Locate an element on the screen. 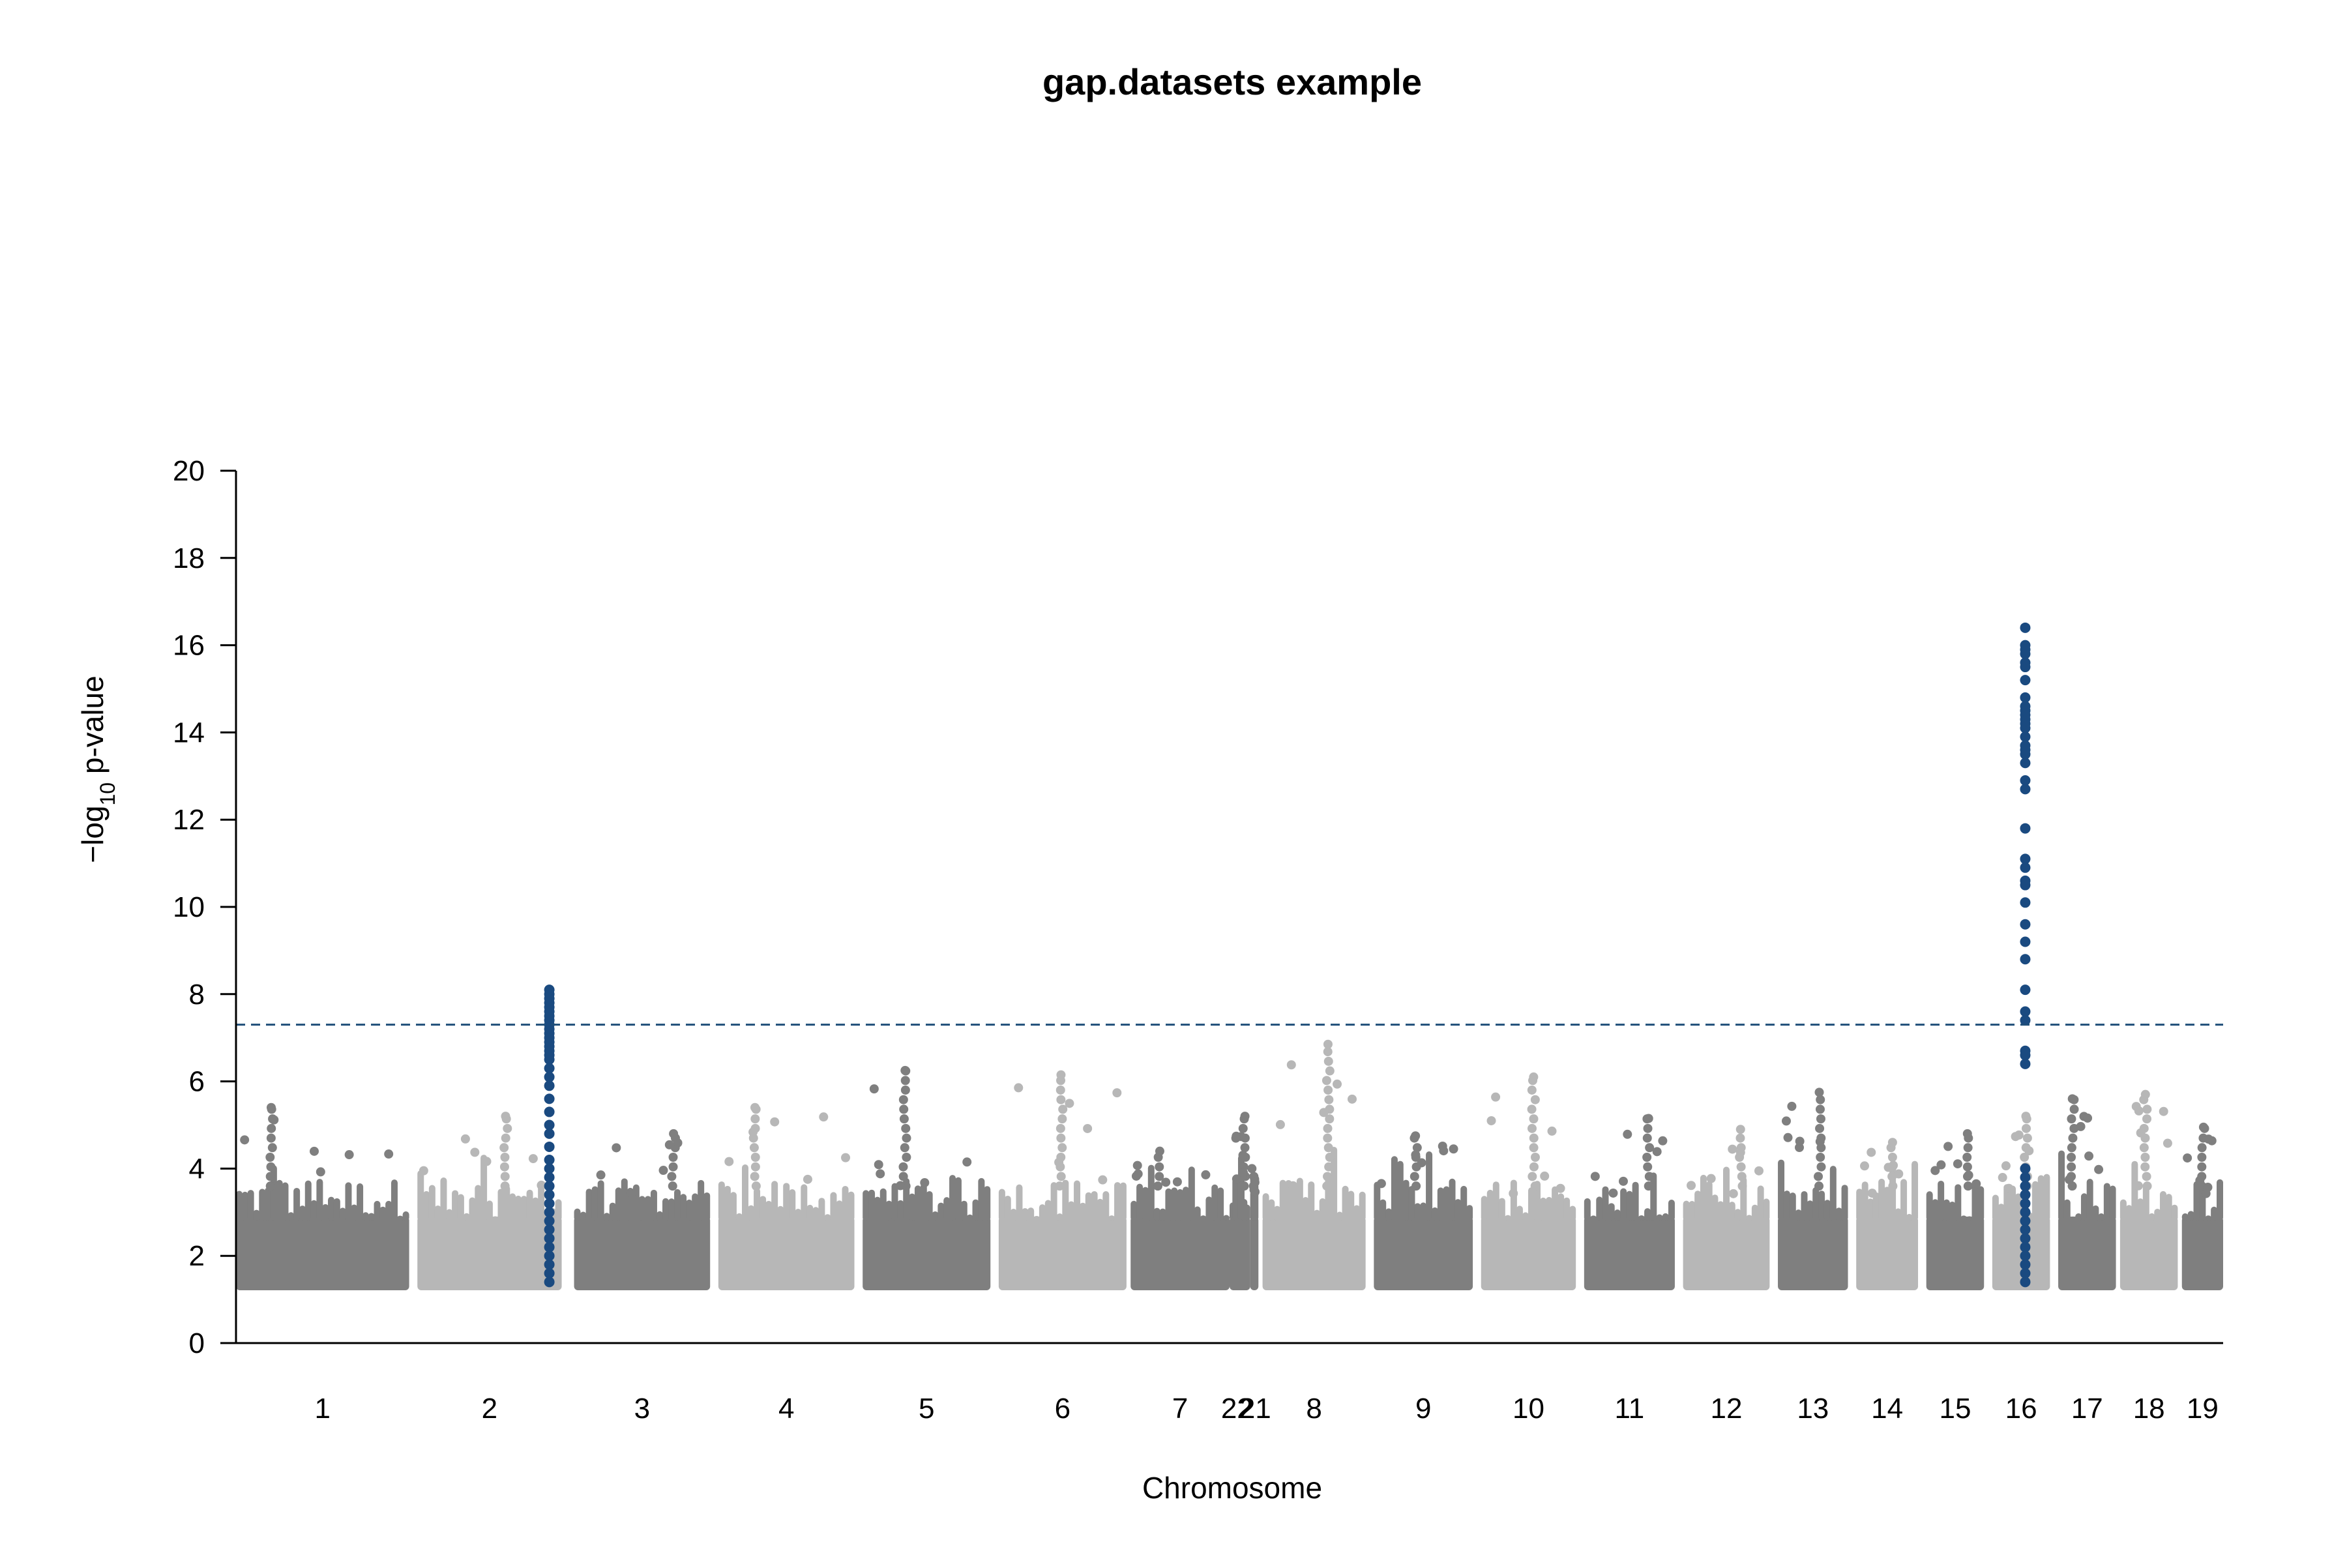  chromosome-10-points is located at coordinates (1528, 1182).